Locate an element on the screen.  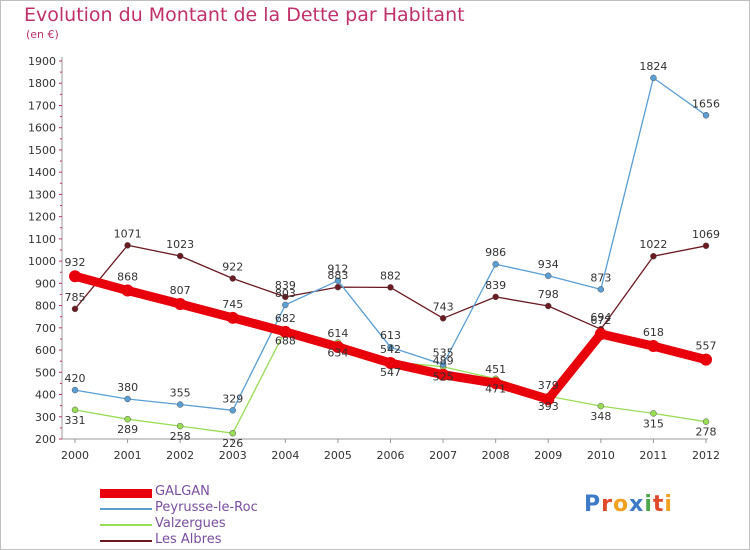
data-label: 489 is located at coordinates (443, 361).